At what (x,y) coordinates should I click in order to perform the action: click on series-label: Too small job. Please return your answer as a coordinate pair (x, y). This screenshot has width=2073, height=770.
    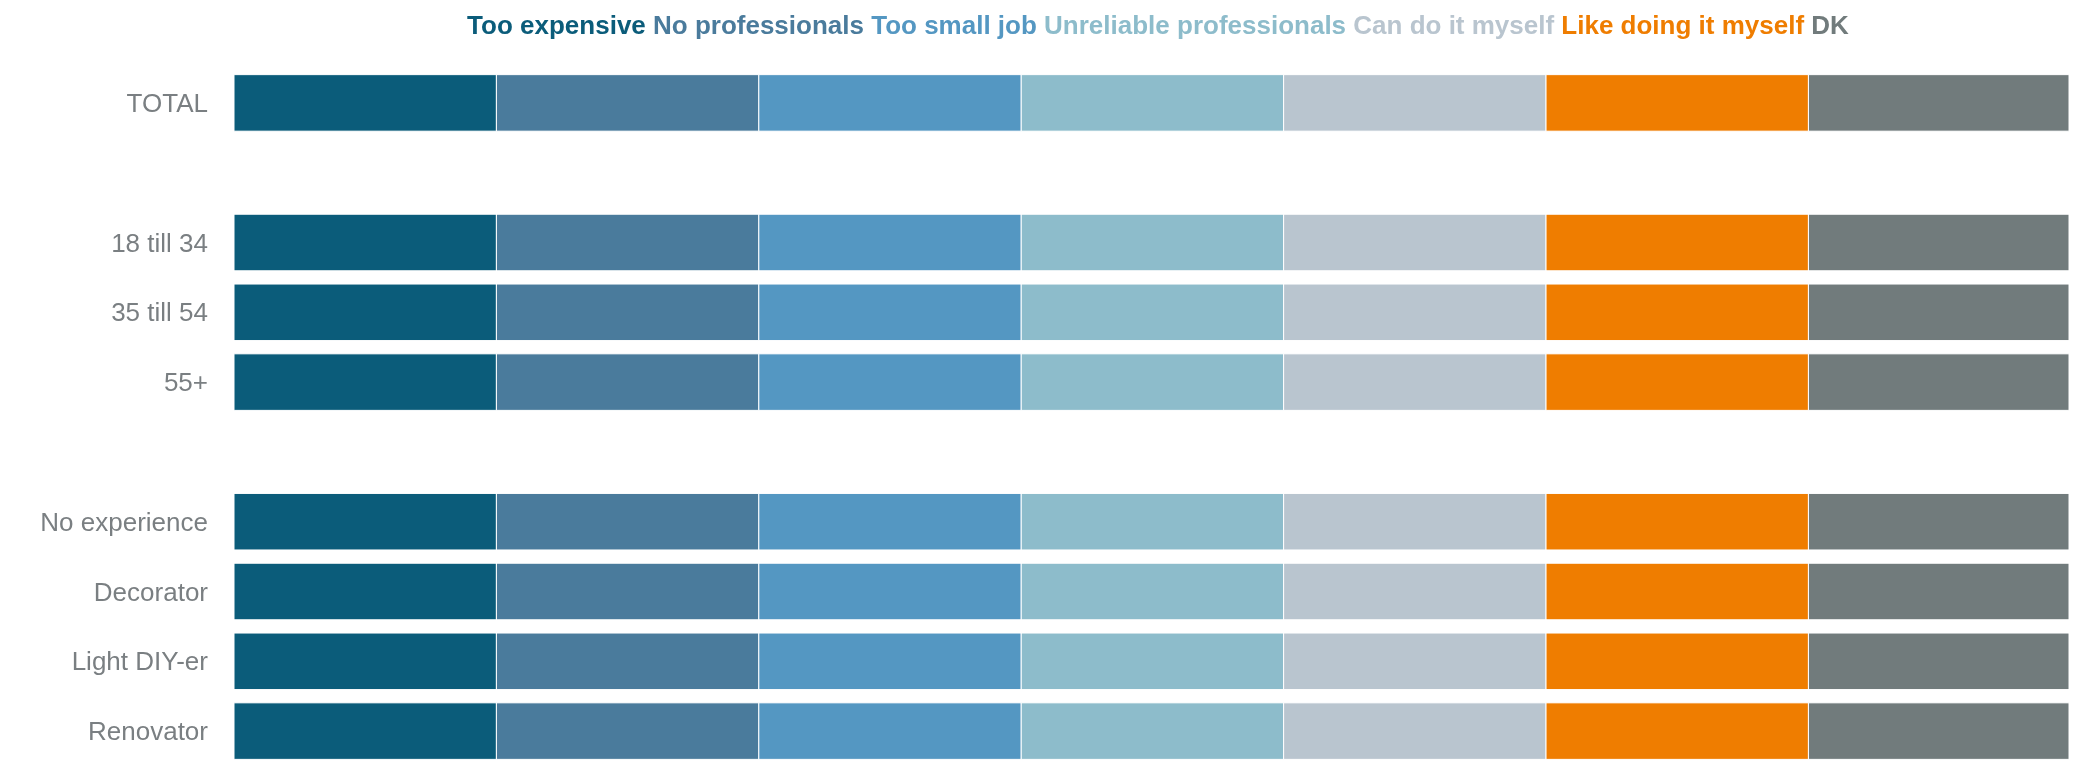
    Looking at the image, I should click on (954, 25).